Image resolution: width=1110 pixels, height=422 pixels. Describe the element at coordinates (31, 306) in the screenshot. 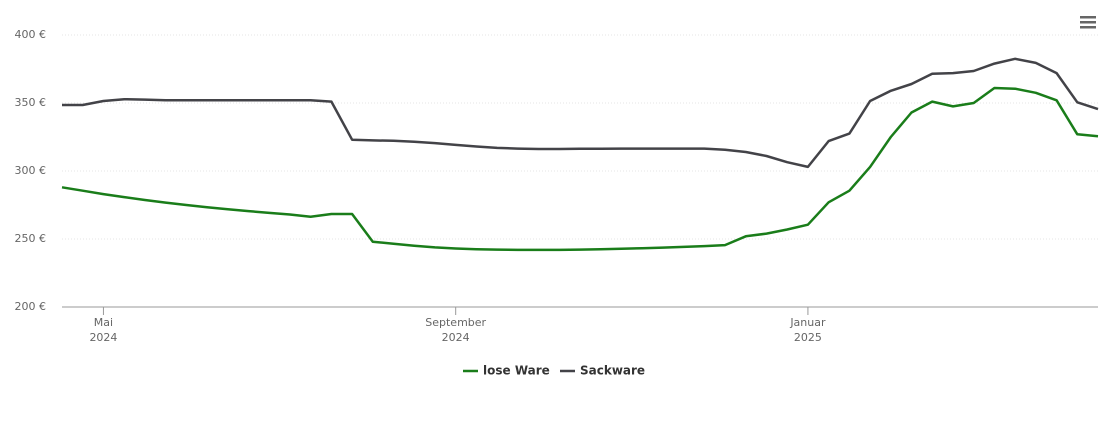

I see `y-tick-label: 200 €` at that location.